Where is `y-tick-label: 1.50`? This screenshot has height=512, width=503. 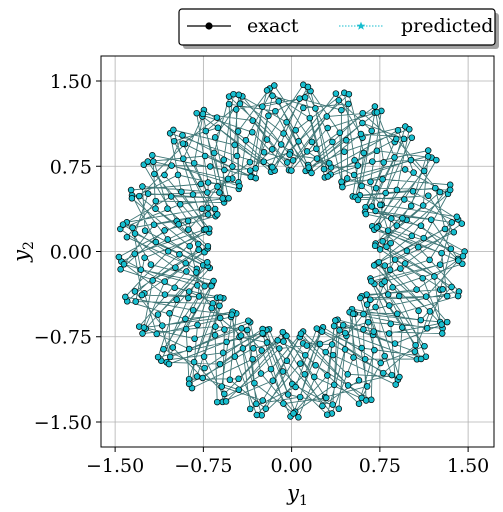
y-tick-label: 1.50 is located at coordinates (71, 82).